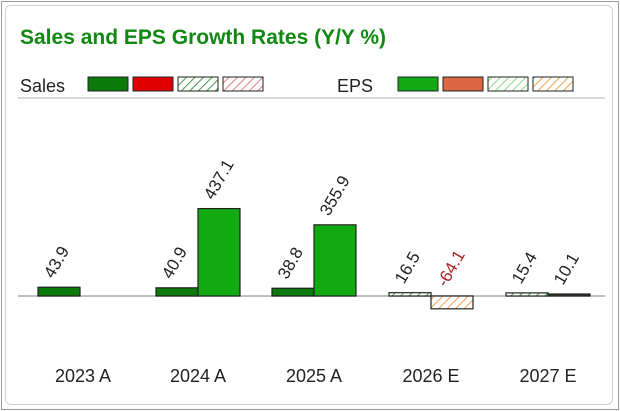  Describe the element at coordinates (566, 269) in the screenshot. I see `data-label: 10.1` at that location.